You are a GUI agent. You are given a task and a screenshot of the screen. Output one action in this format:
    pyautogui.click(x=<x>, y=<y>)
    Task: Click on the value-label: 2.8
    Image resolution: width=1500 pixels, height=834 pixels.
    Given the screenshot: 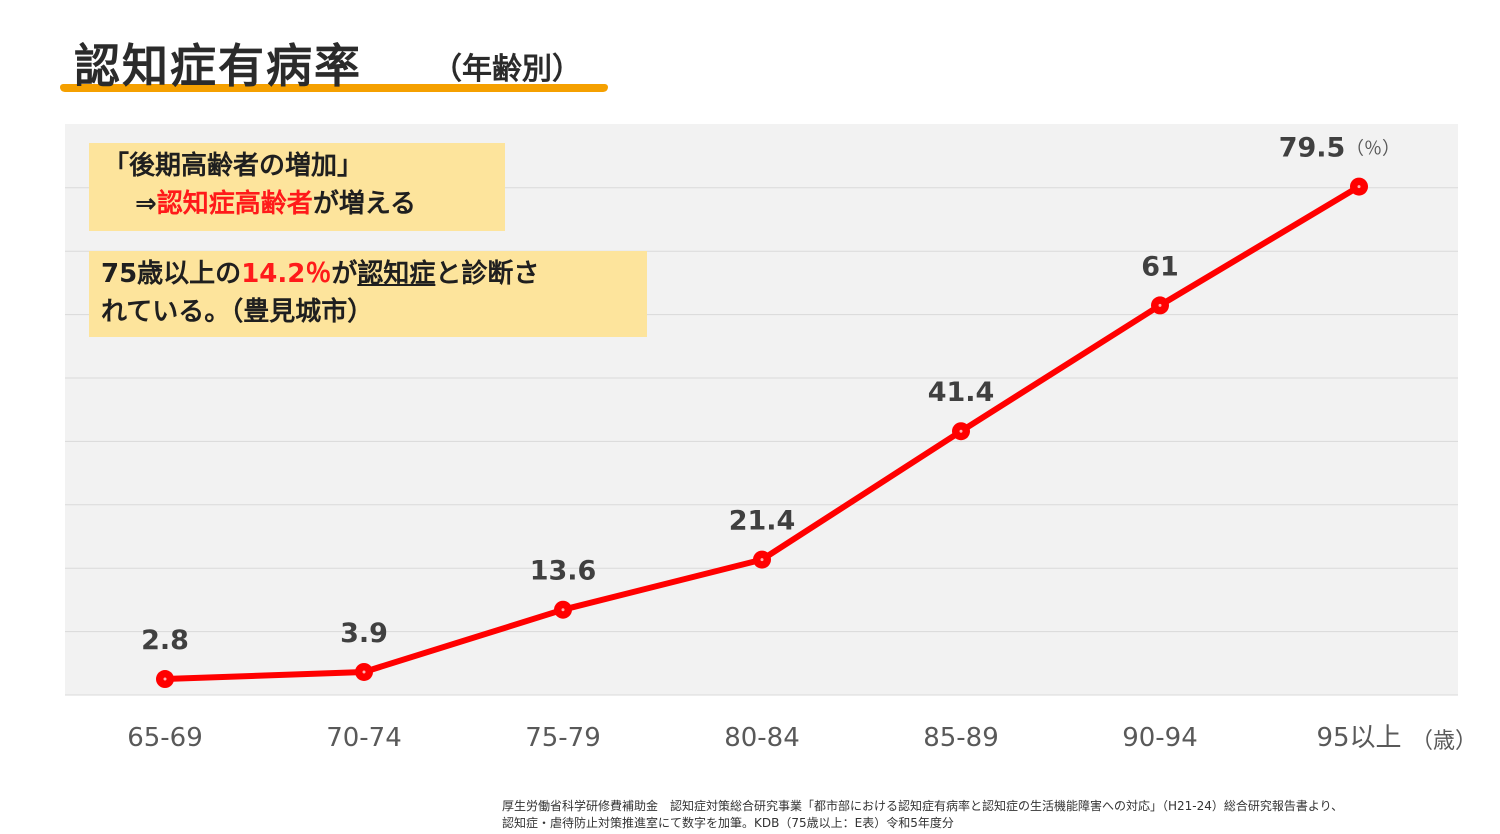 What is the action you would take?
    pyautogui.click(x=165, y=640)
    